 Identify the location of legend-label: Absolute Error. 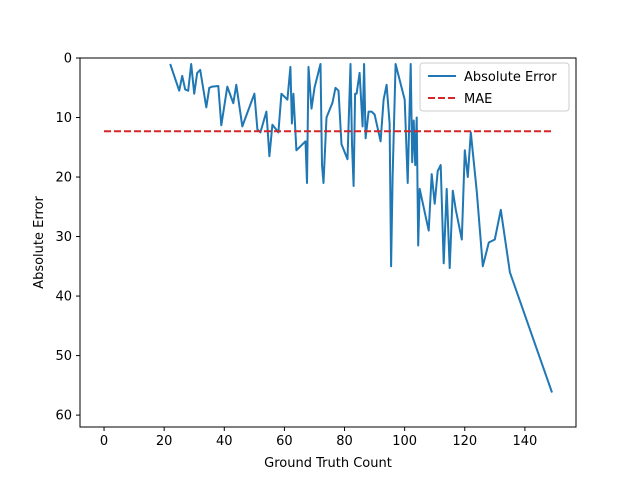
(510, 77).